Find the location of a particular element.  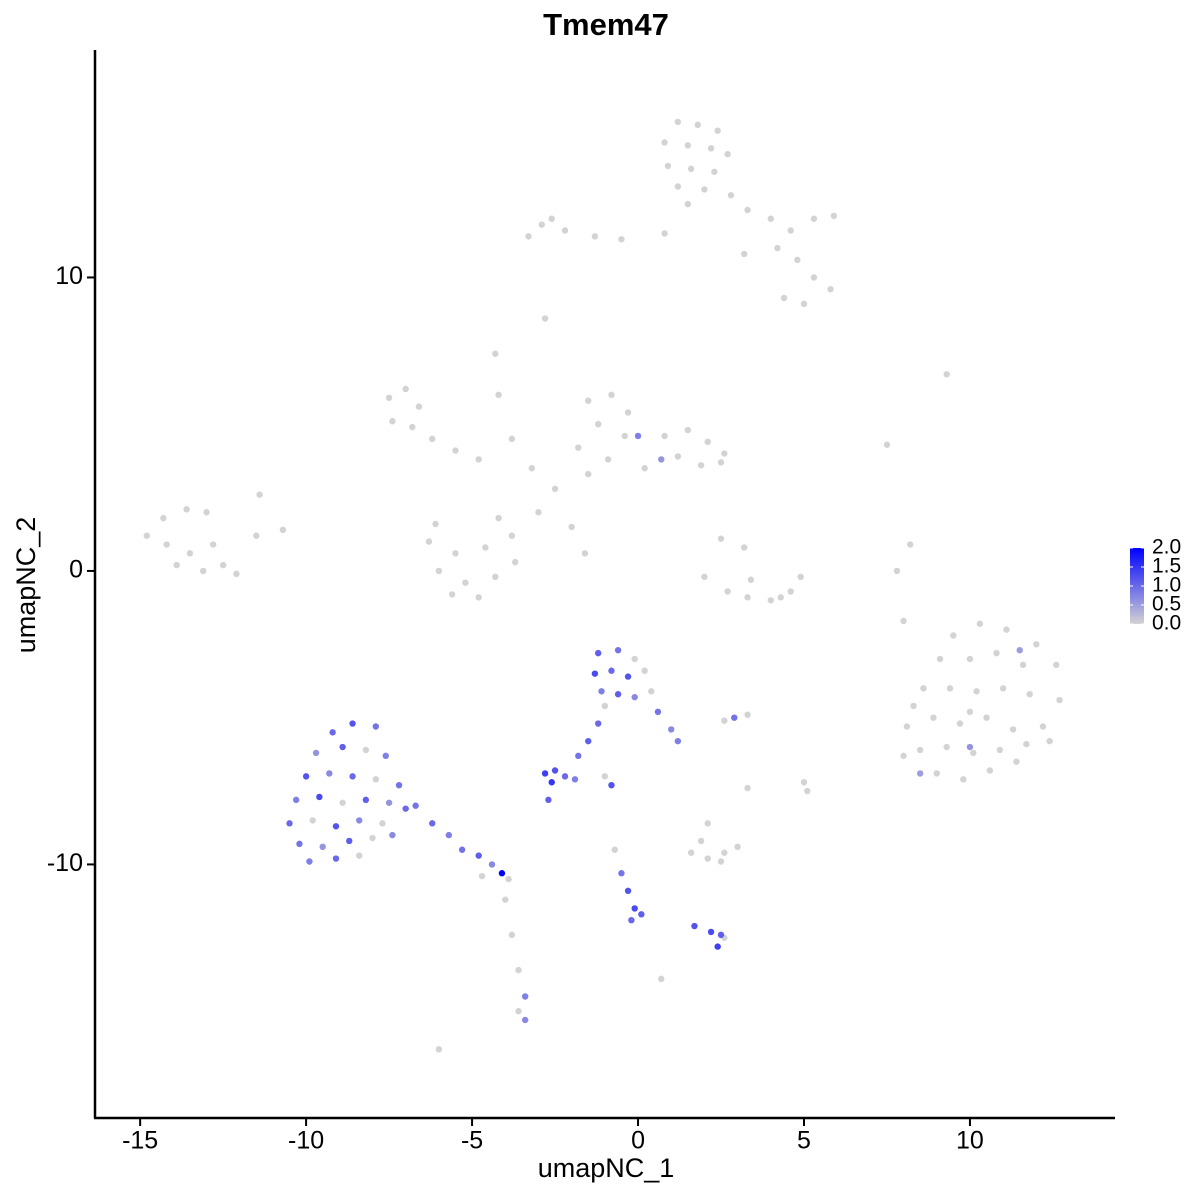

y-axis-label: umapNC_2 is located at coordinates (26, 585).